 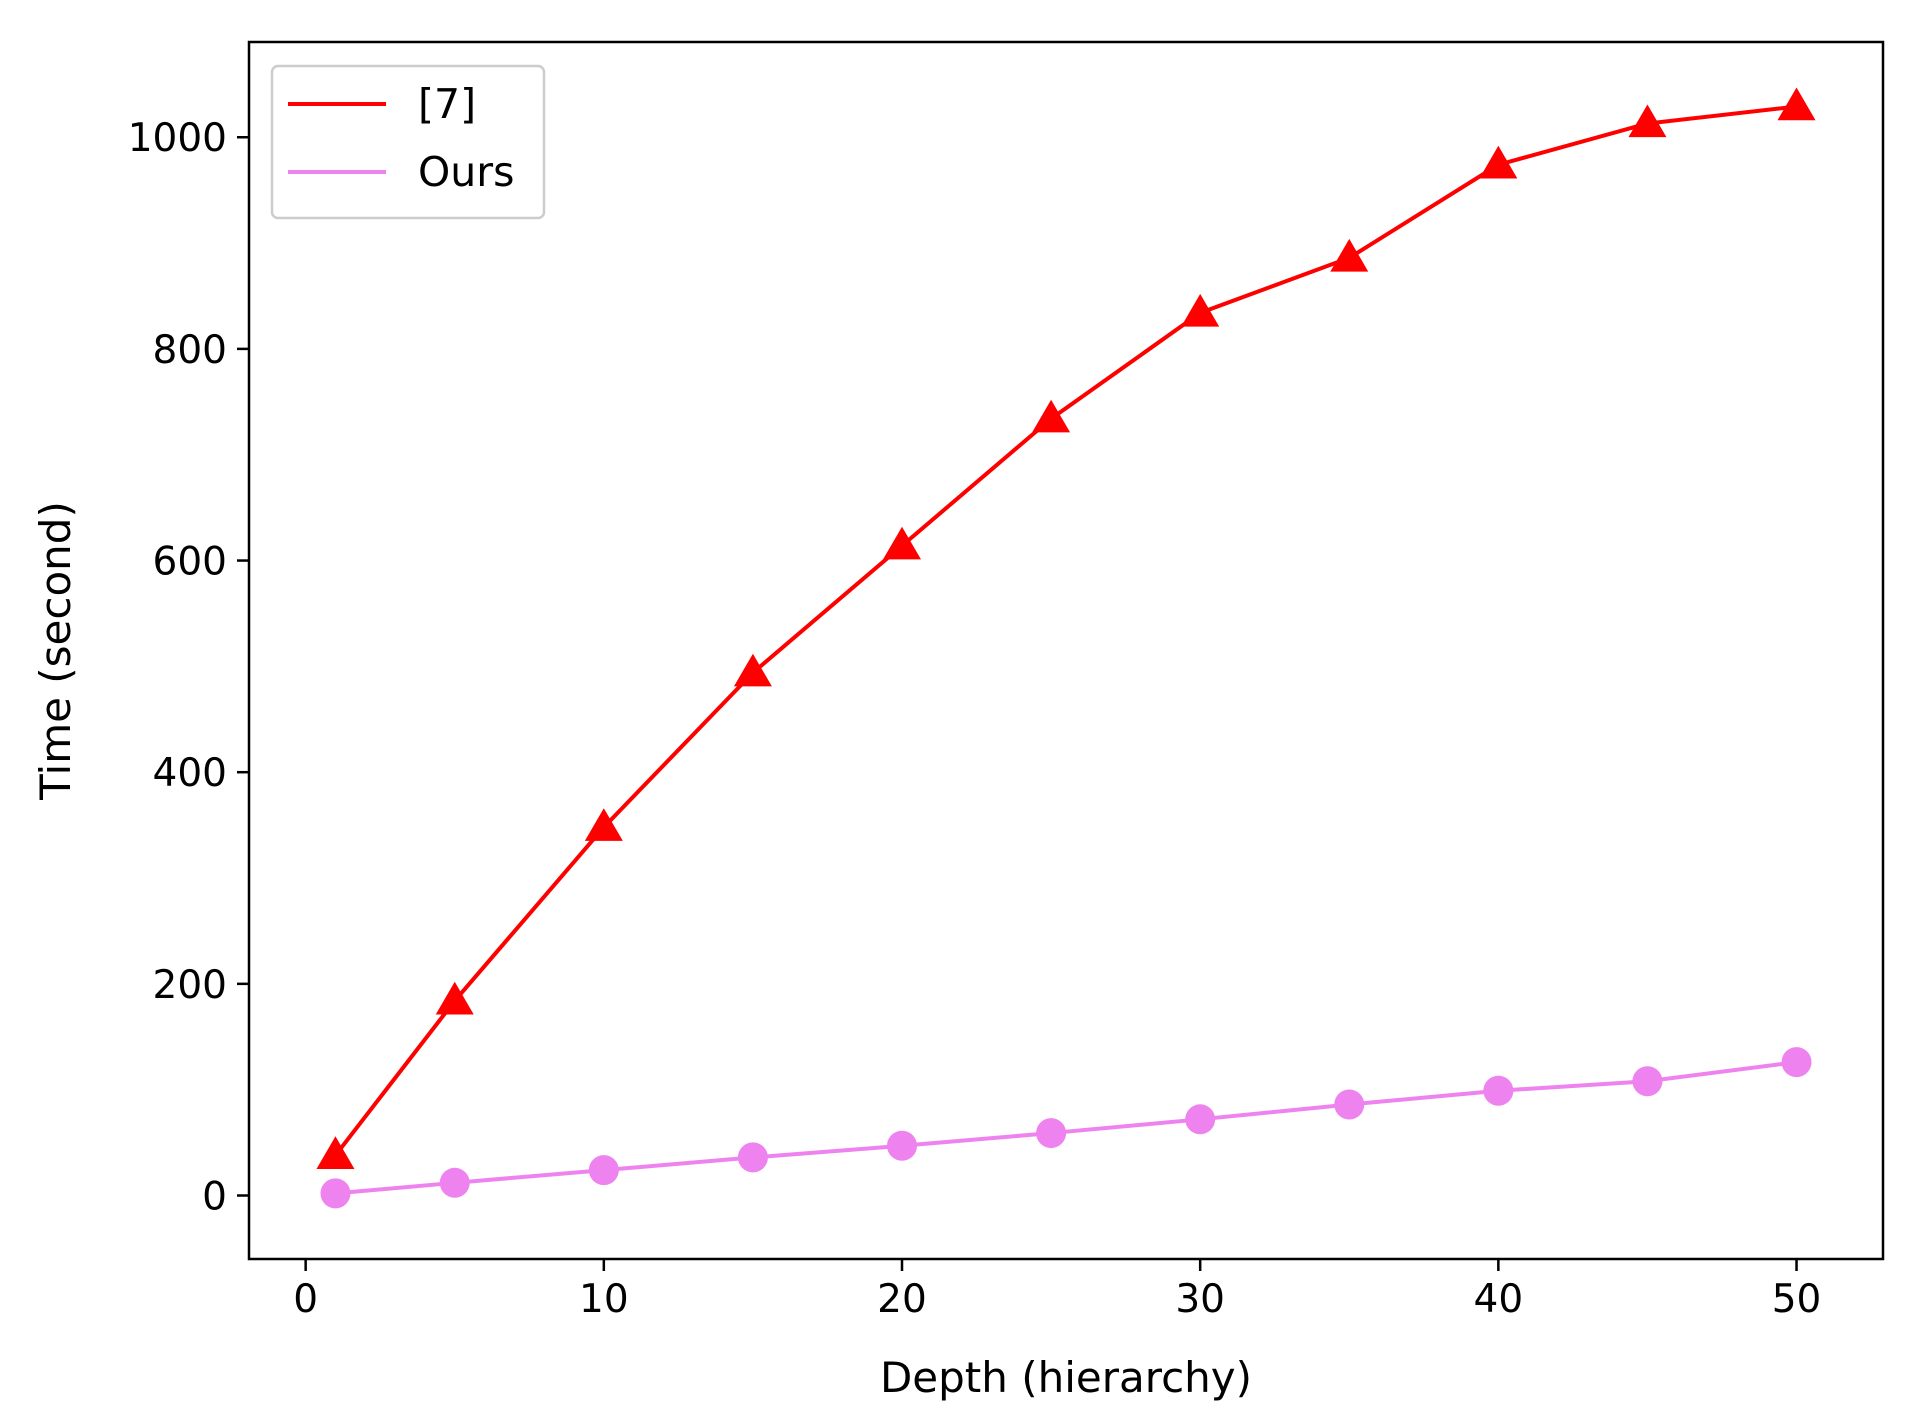 What do you see at coordinates (408, 142) in the screenshot?
I see `legend: [7] Ours` at bounding box center [408, 142].